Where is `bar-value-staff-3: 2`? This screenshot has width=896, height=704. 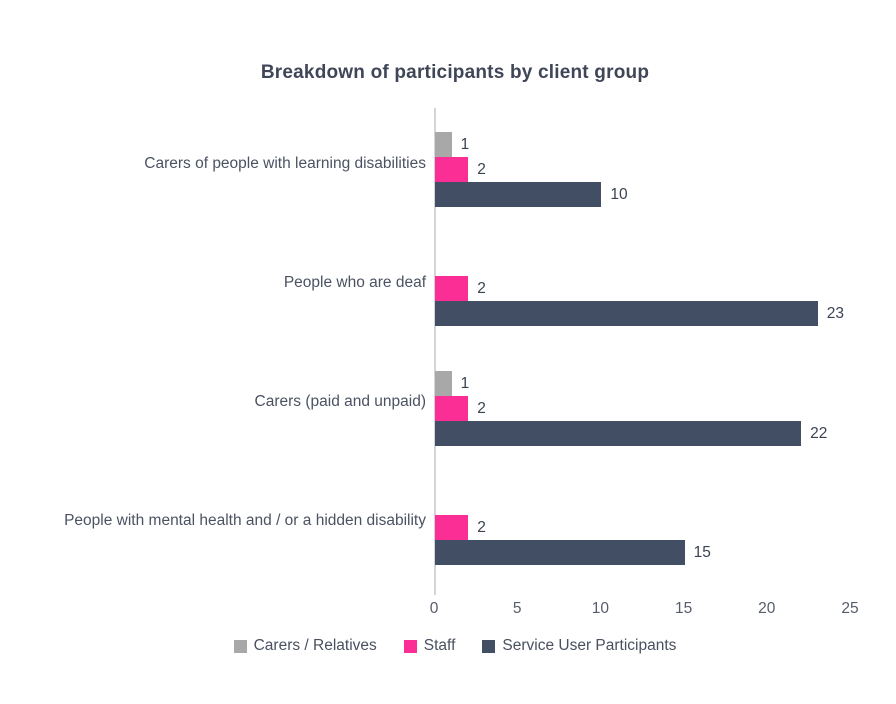
bar-value-staff-3: 2 is located at coordinates (481, 527).